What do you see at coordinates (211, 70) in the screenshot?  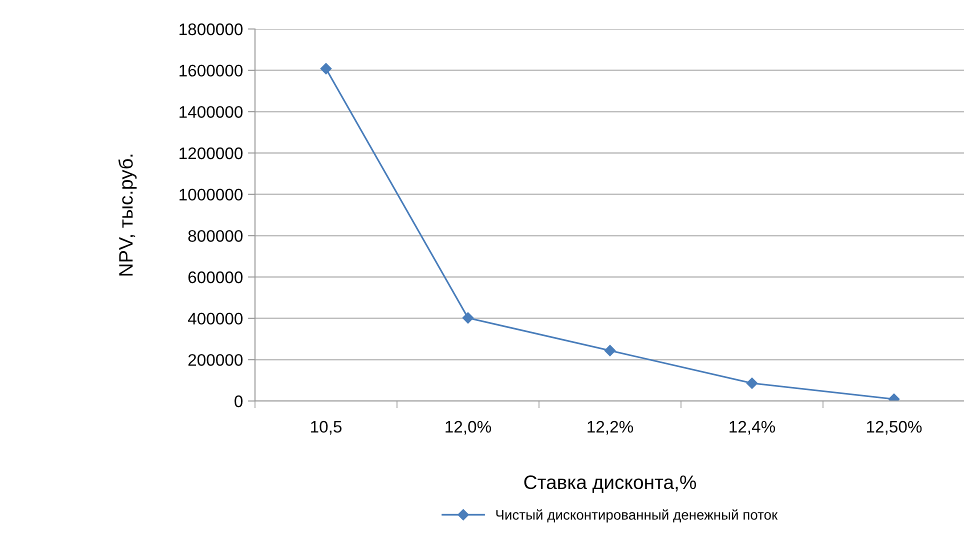 I see `y-tick-label: 1600000` at bounding box center [211, 70].